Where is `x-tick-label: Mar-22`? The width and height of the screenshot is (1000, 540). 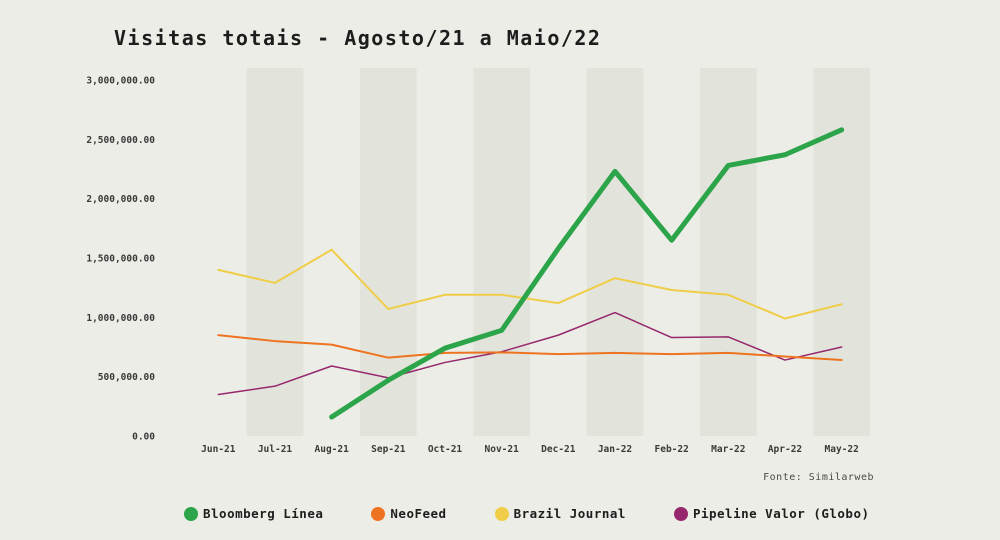 x-tick-label: Mar-22 is located at coordinates (728, 449).